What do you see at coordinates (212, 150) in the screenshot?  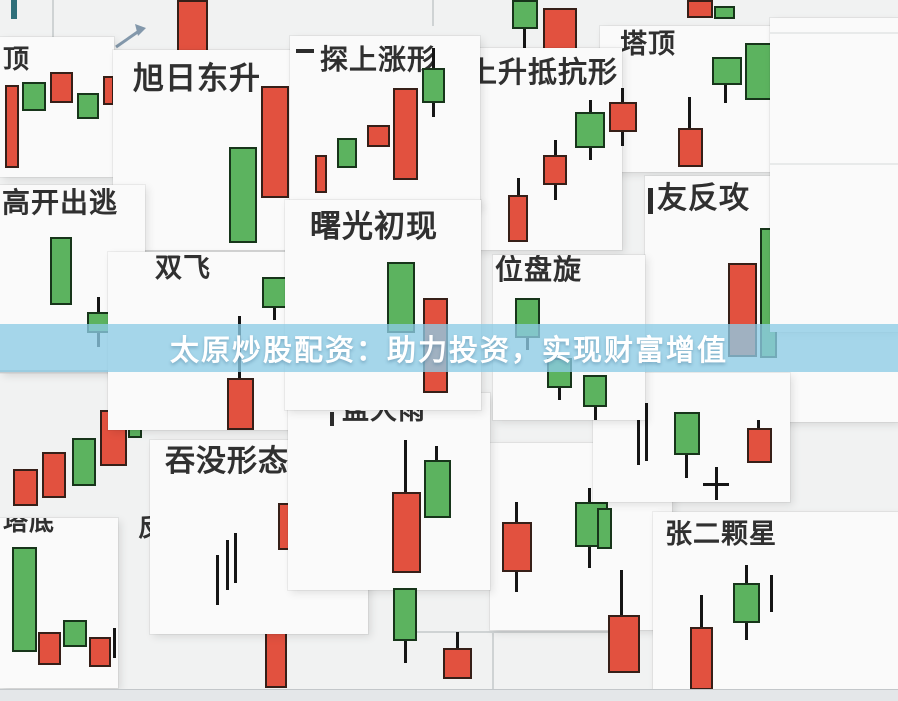 I see `pattern-card-xuridongsheng: 旭日东升` at bounding box center [212, 150].